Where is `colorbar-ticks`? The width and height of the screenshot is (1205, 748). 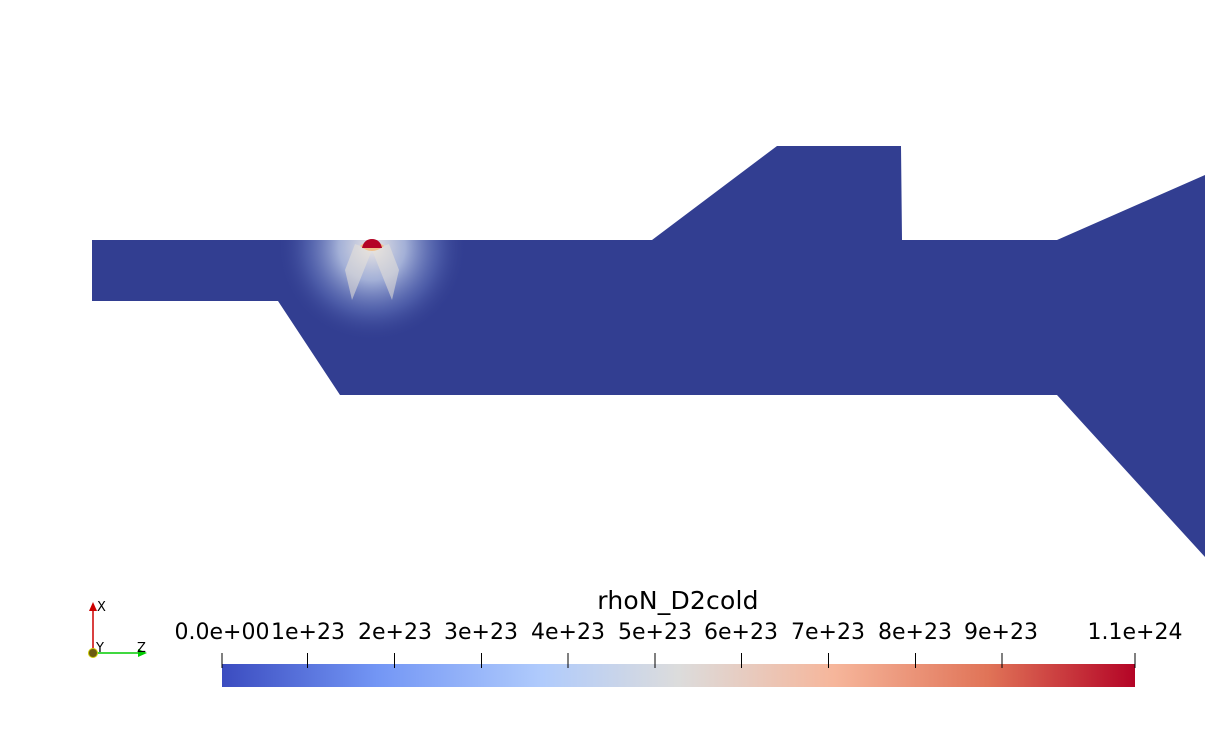
colorbar-ticks is located at coordinates (678, 660).